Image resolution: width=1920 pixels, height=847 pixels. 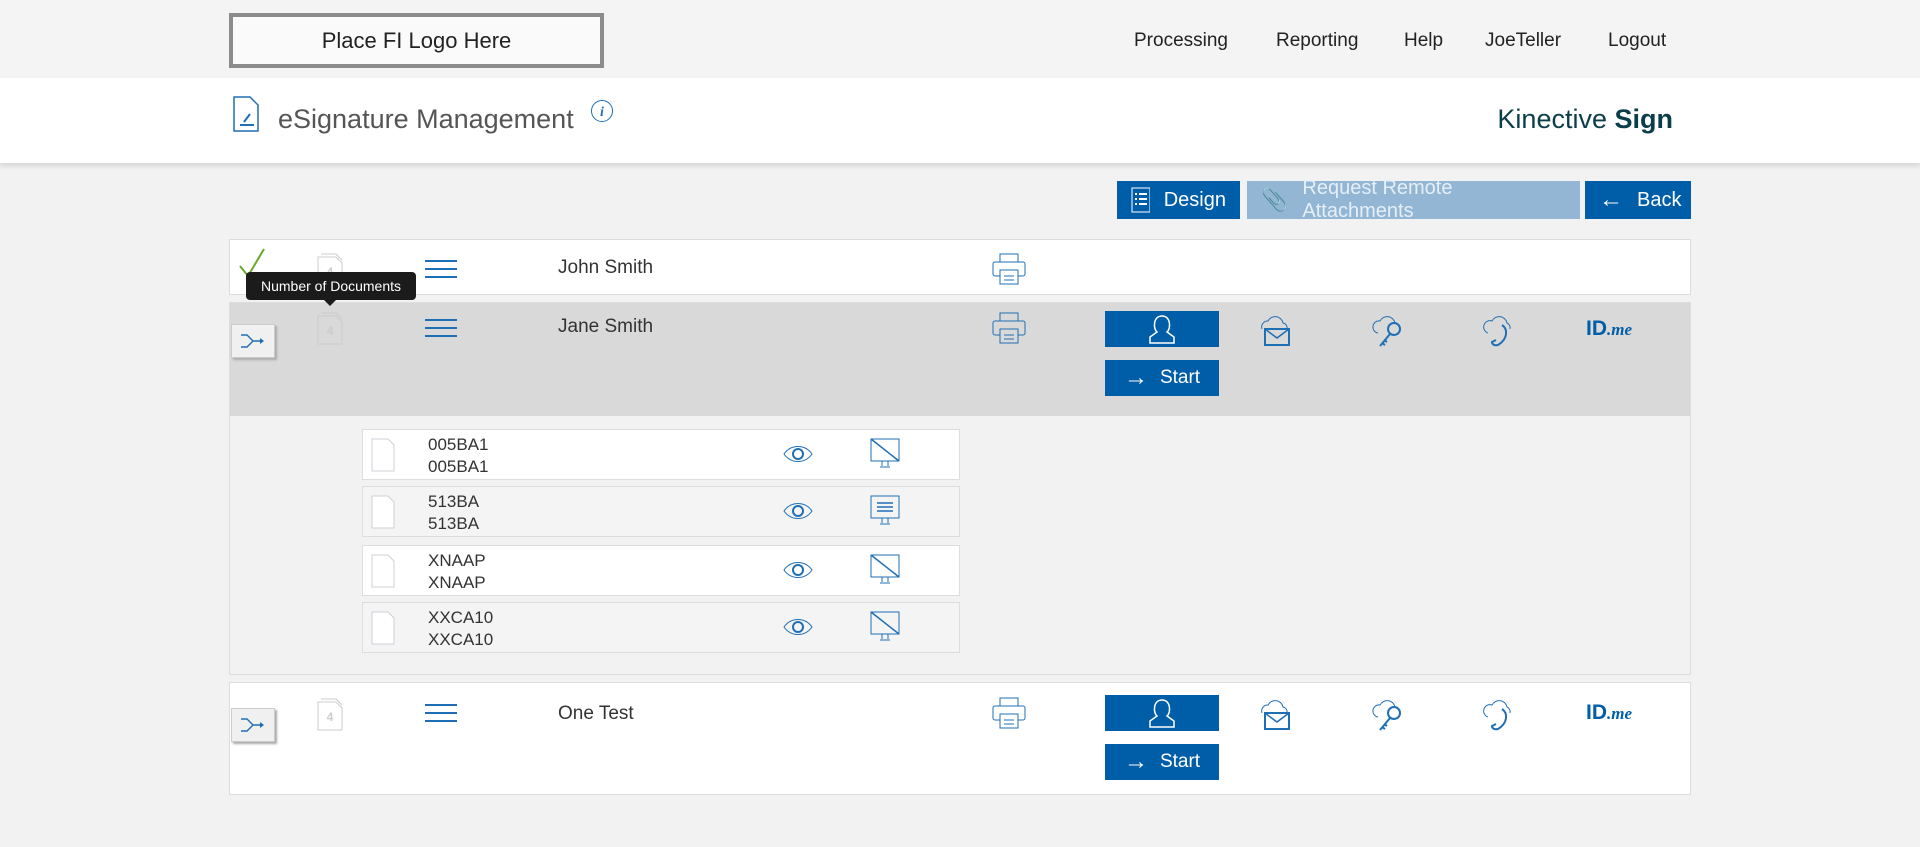 What do you see at coordinates (454, 501) in the screenshot?
I see `document-code: 513BA` at bounding box center [454, 501].